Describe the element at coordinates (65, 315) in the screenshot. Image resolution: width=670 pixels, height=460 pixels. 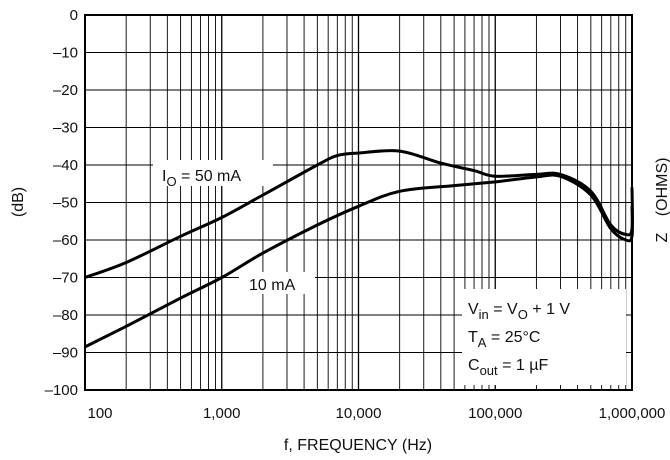
I see `y-tick-label: –80` at that location.